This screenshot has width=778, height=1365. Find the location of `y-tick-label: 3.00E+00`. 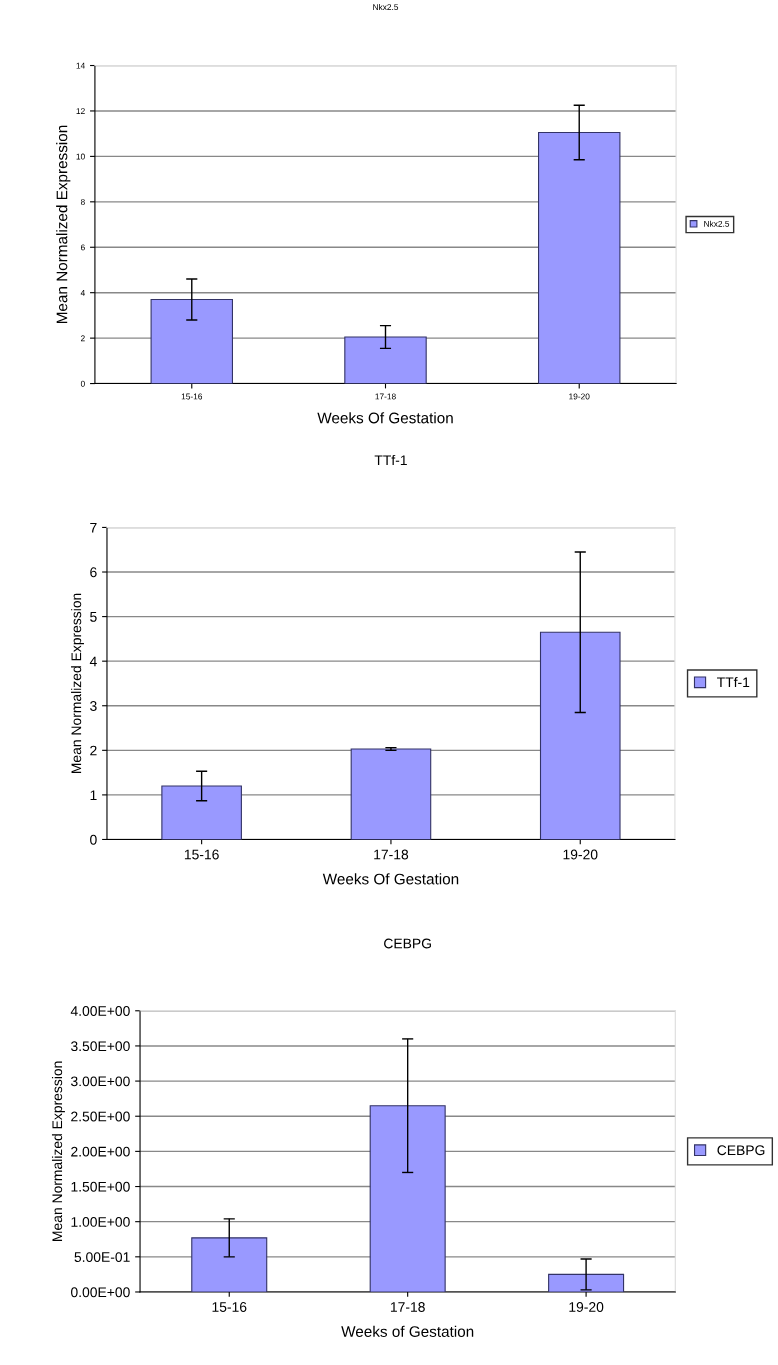

y-tick-label: 3.00E+00 is located at coordinates (100, 1081).